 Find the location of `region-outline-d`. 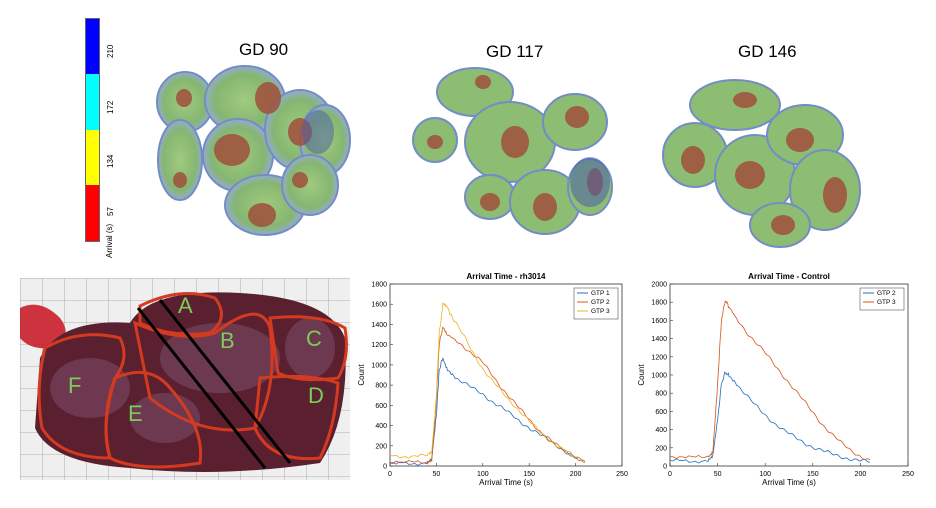

region-outline-d is located at coordinates (296, 417).